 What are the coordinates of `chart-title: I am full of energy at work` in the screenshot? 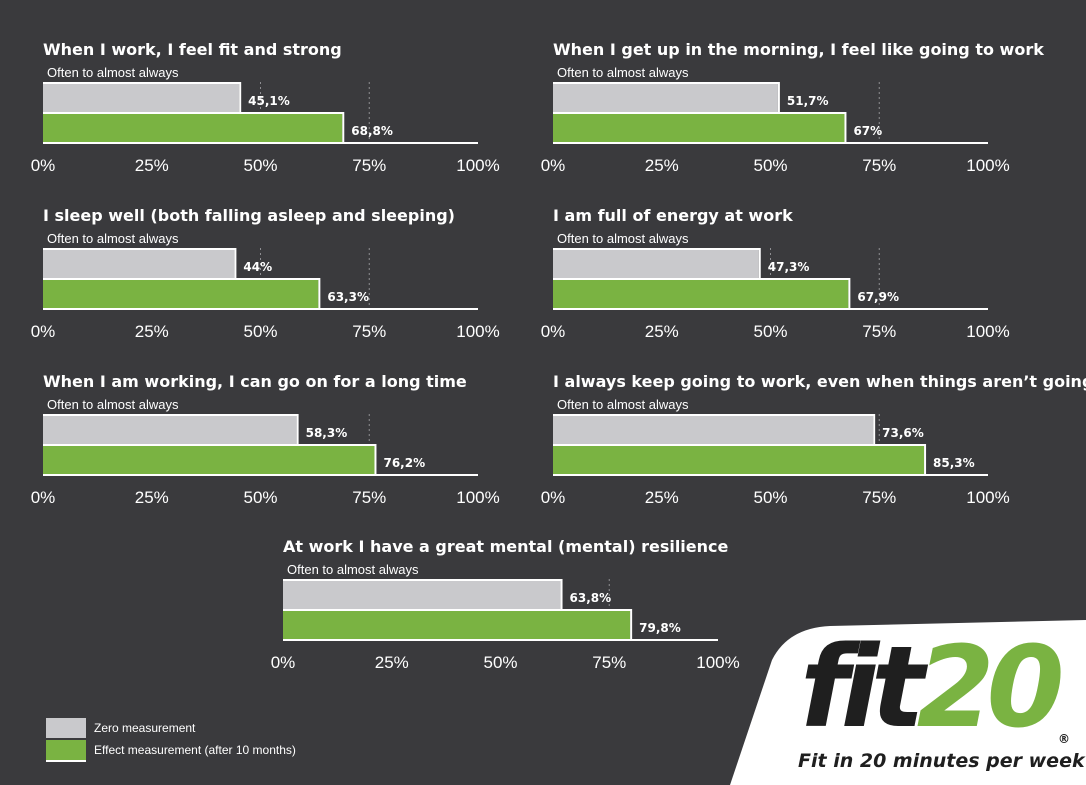 It's located at (673, 215).